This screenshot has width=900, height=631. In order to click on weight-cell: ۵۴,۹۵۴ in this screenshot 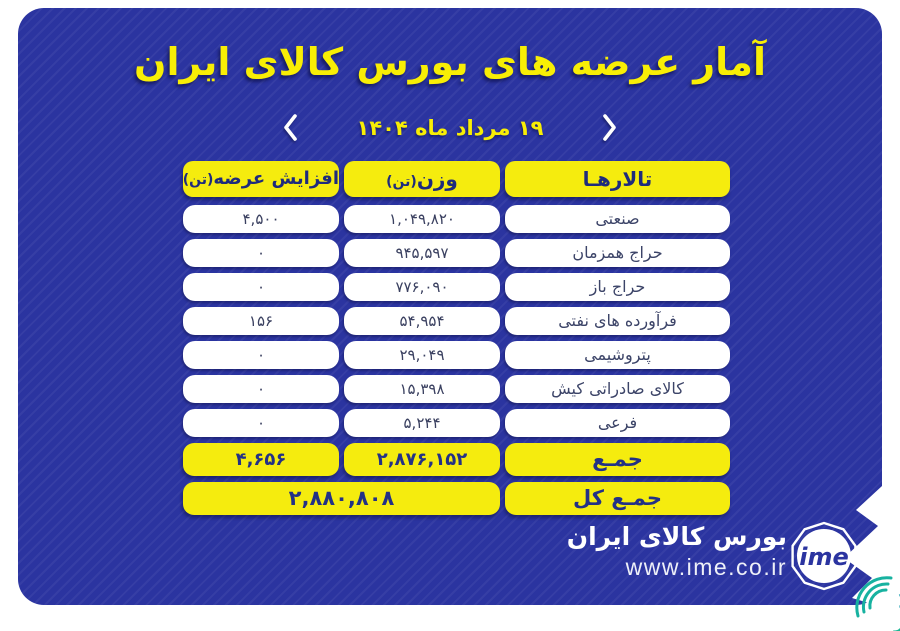, I will do `click(422, 321)`.